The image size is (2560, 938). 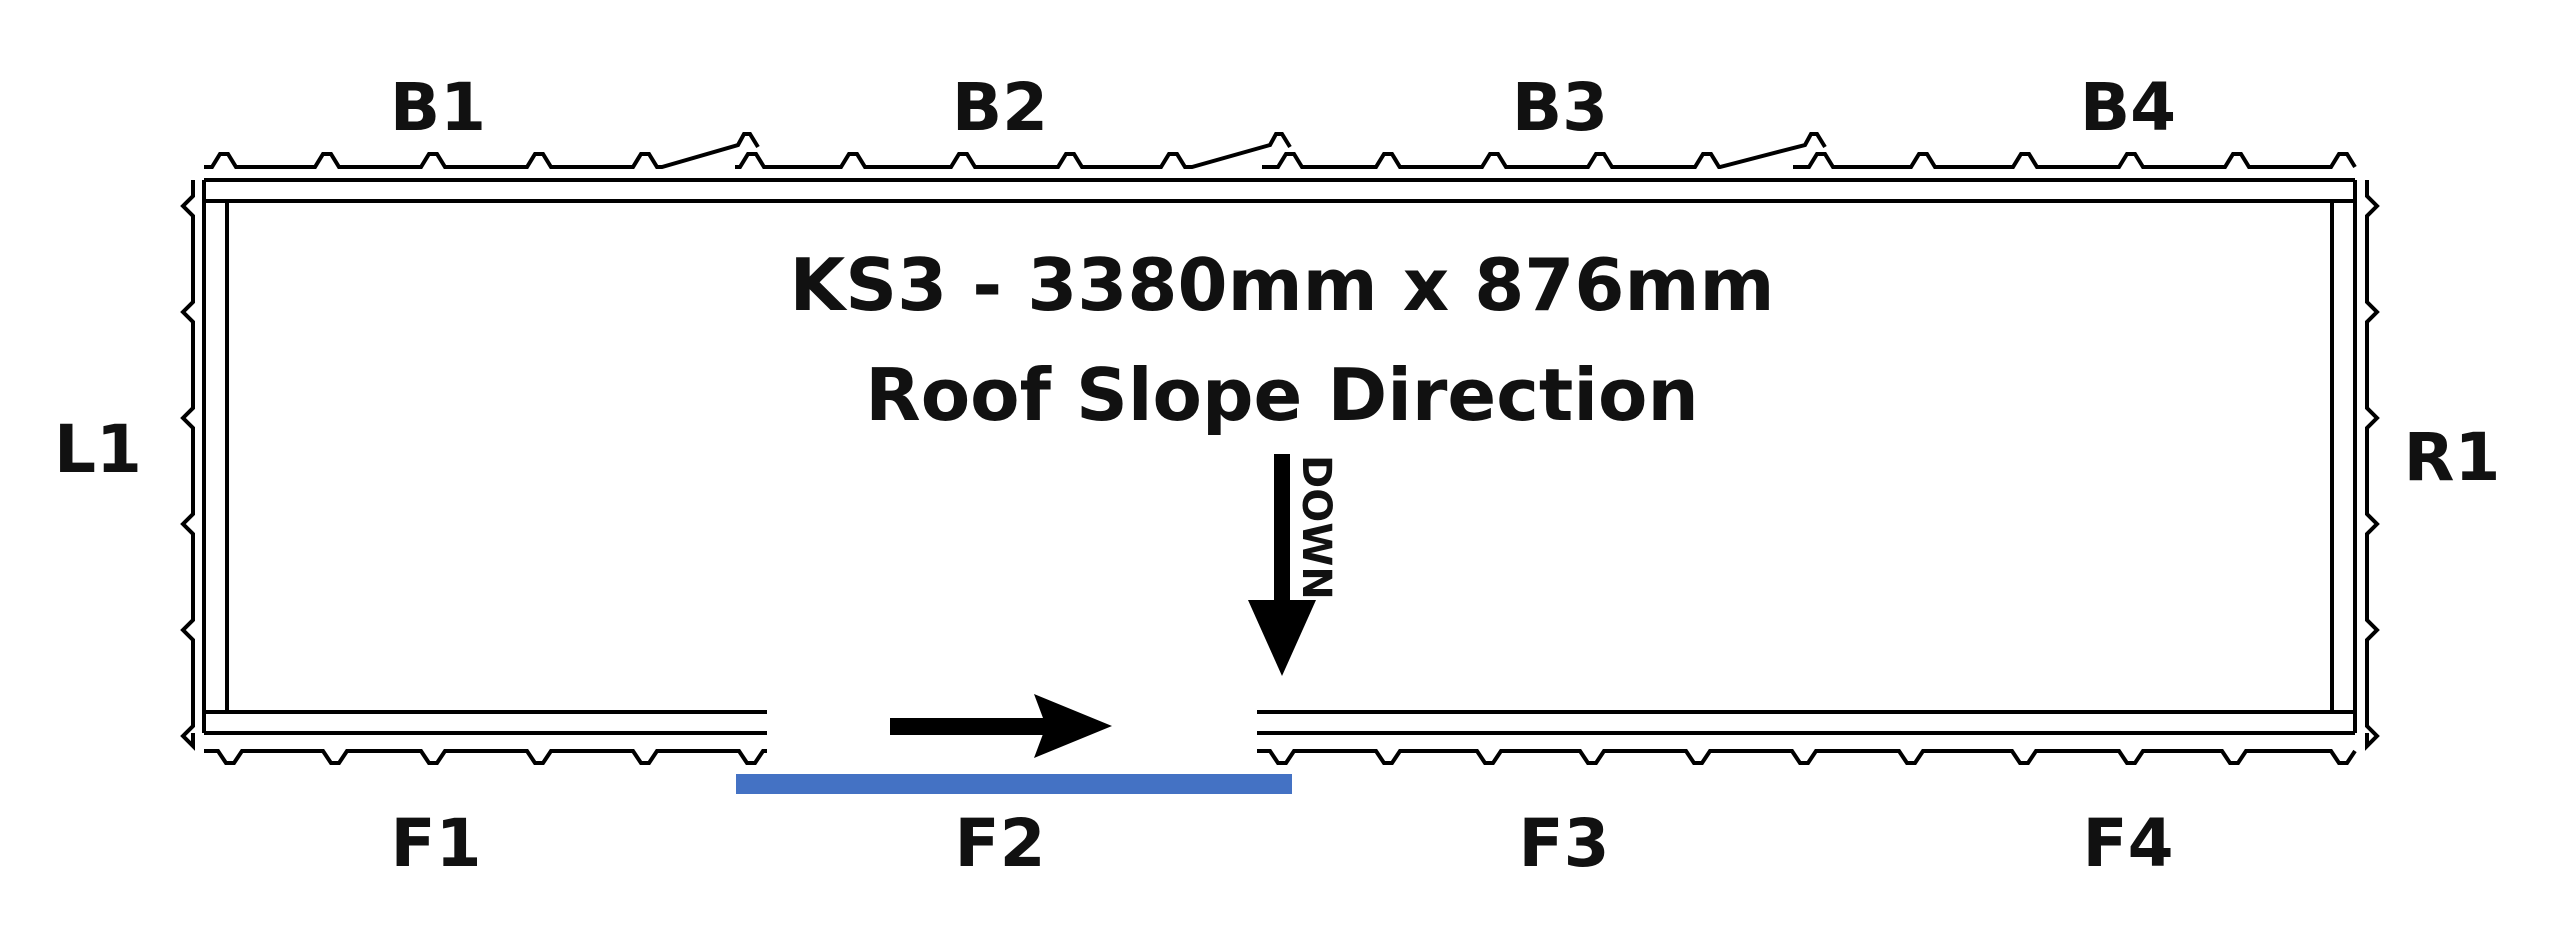 What do you see at coordinates (1282, 638) in the screenshot?
I see `down-arrow-head` at bounding box center [1282, 638].